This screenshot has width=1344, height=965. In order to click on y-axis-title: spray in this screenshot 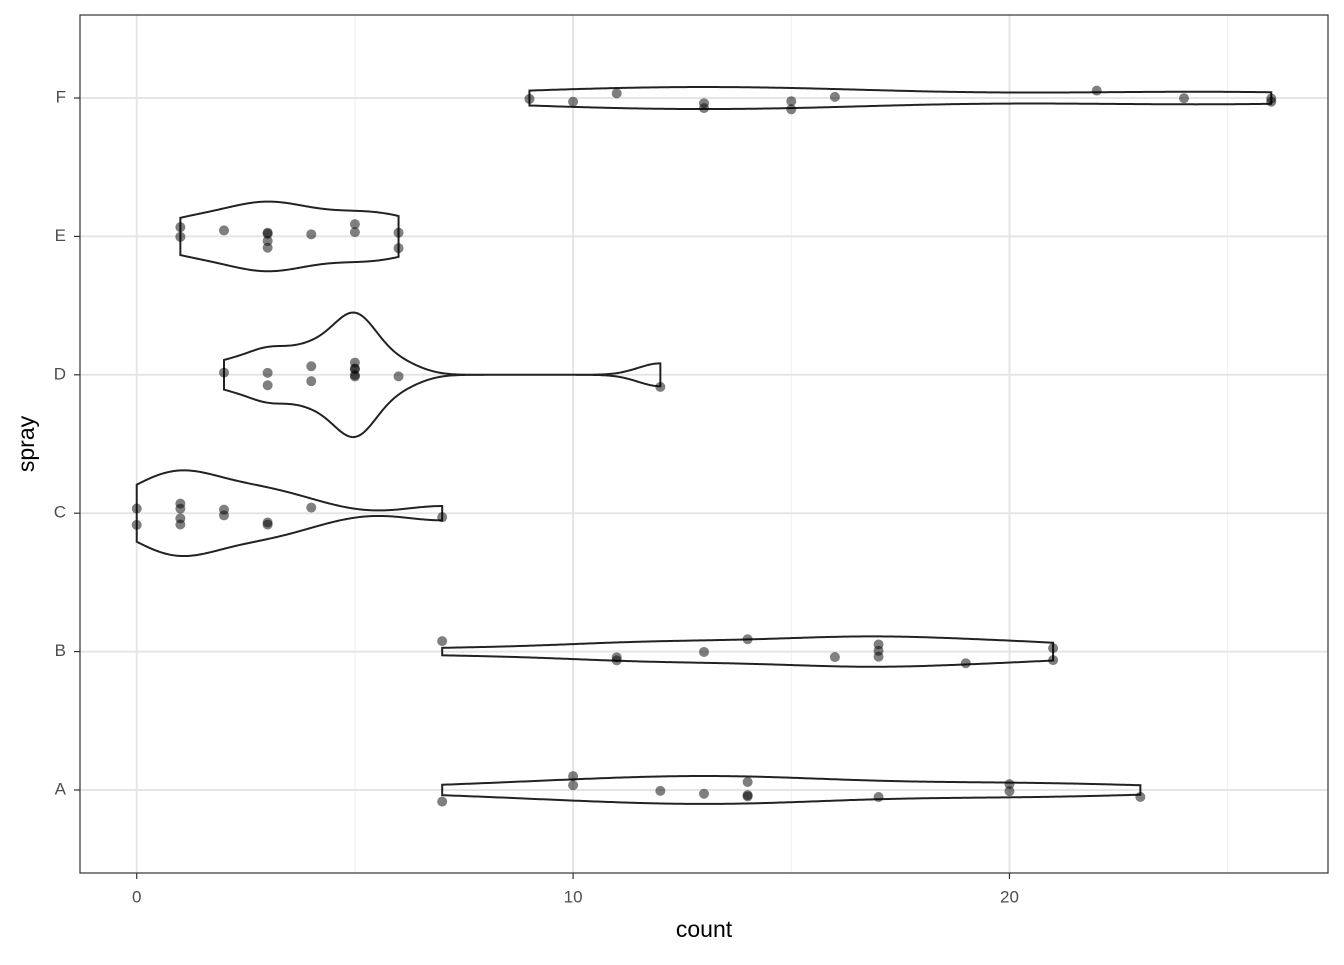, I will do `click(26, 443)`.